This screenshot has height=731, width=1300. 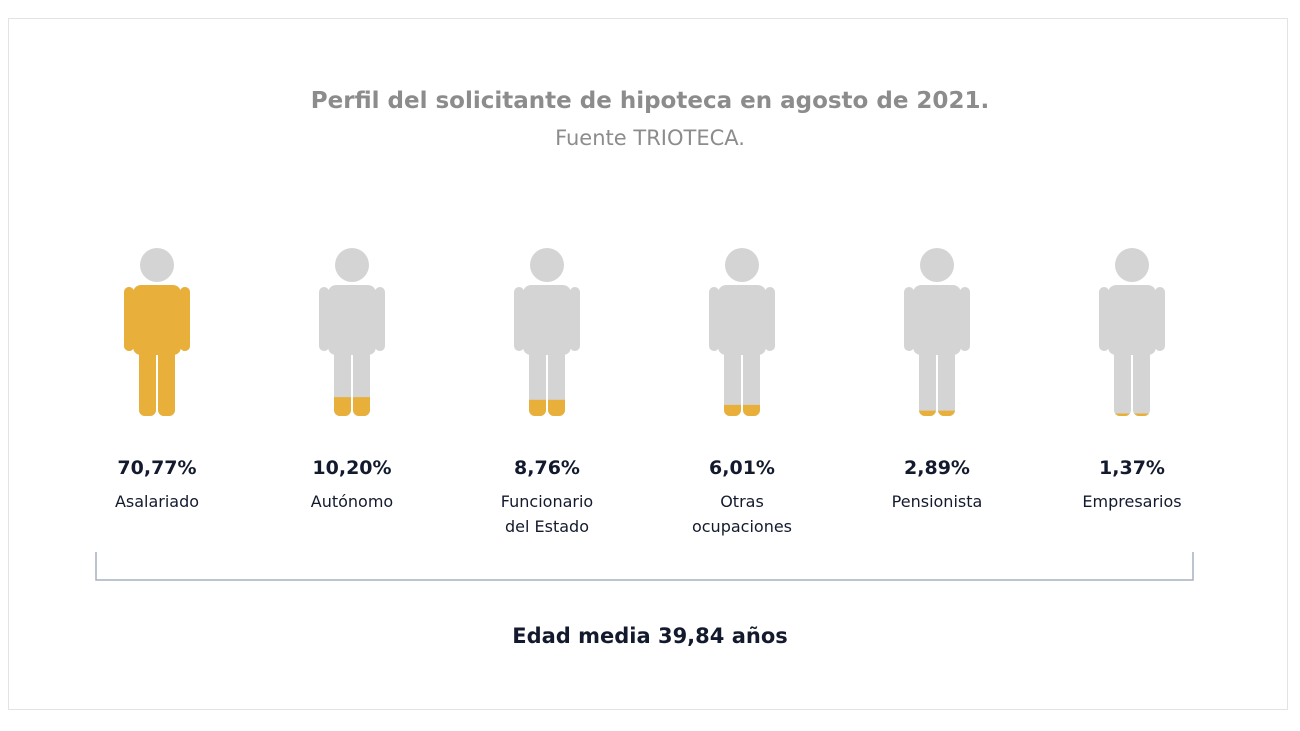 What do you see at coordinates (650, 636) in the screenshot?
I see `footer: Edad media 39,84 años` at bounding box center [650, 636].